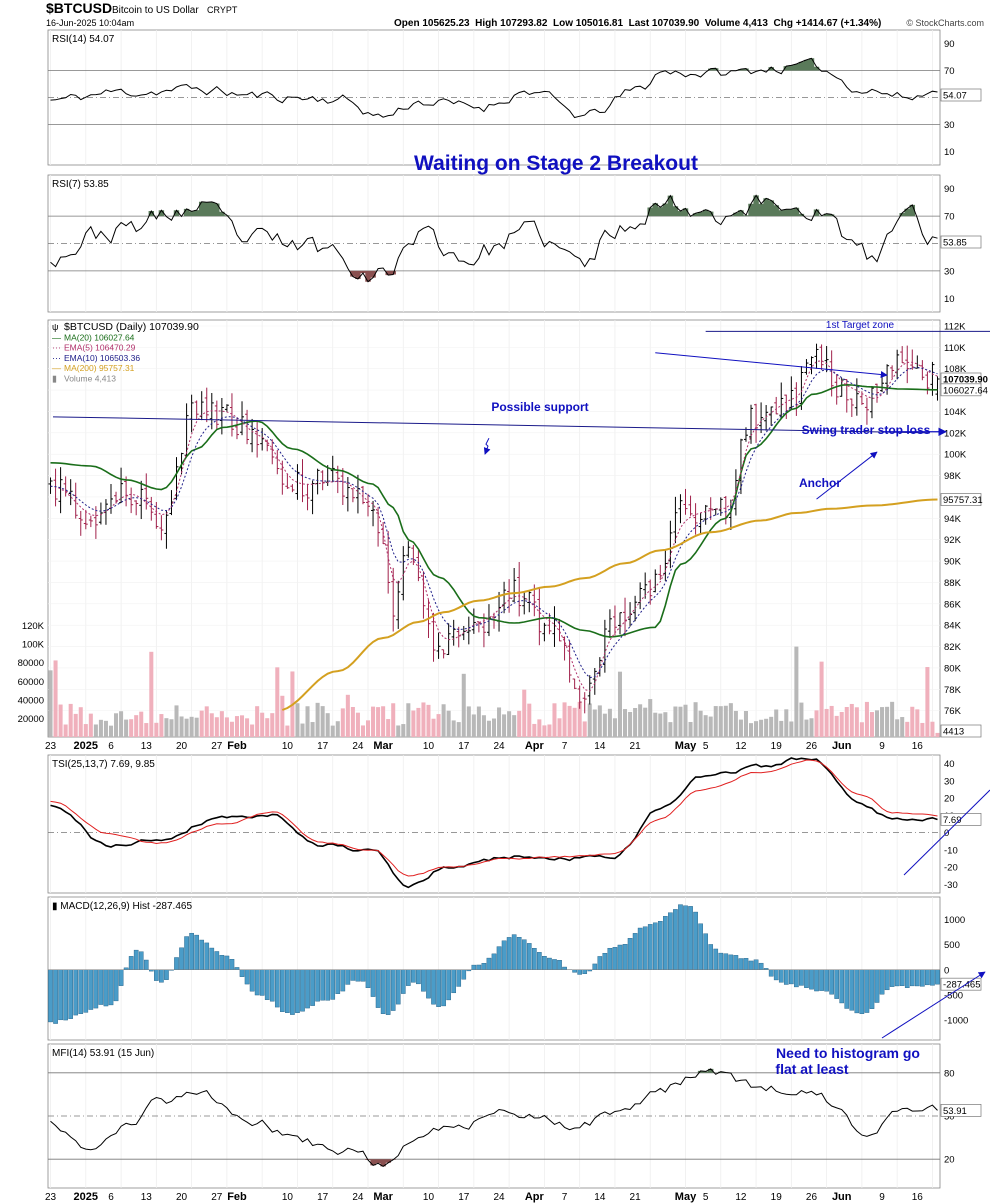 Image resolution: width=990 pixels, height=1204 pixels. Describe the element at coordinates (373, 276) in the screenshot. I see `rsi7-panel-oversold-fill` at that location.